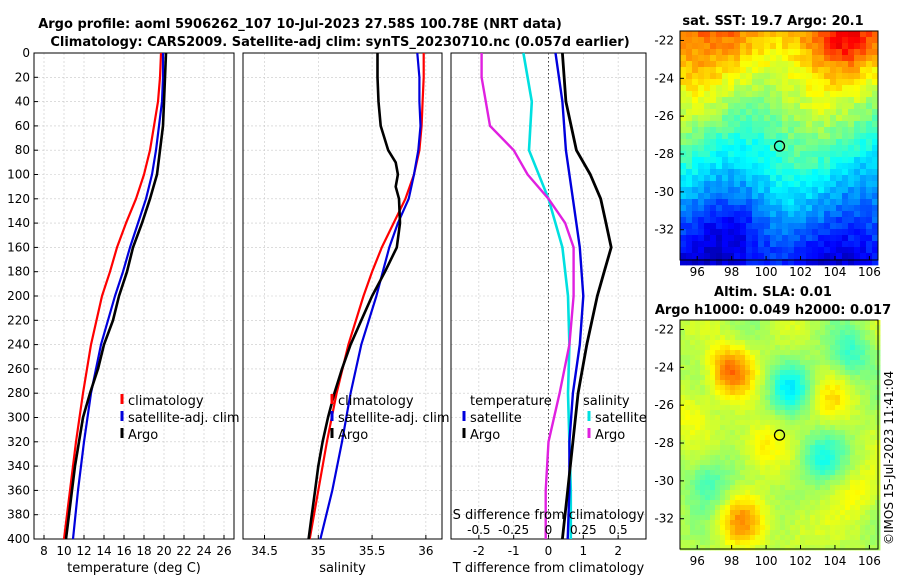 This screenshot has width=900, height=580. I want to click on map-title-0: Altim. SLA: 0.01, so click(773, 292).